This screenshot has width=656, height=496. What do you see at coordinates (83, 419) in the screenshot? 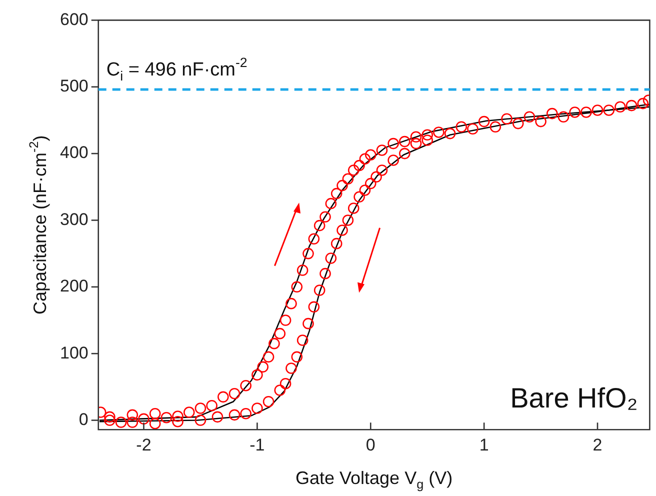
I see `y-tick-label: 0` at bounding box center [83, 419].